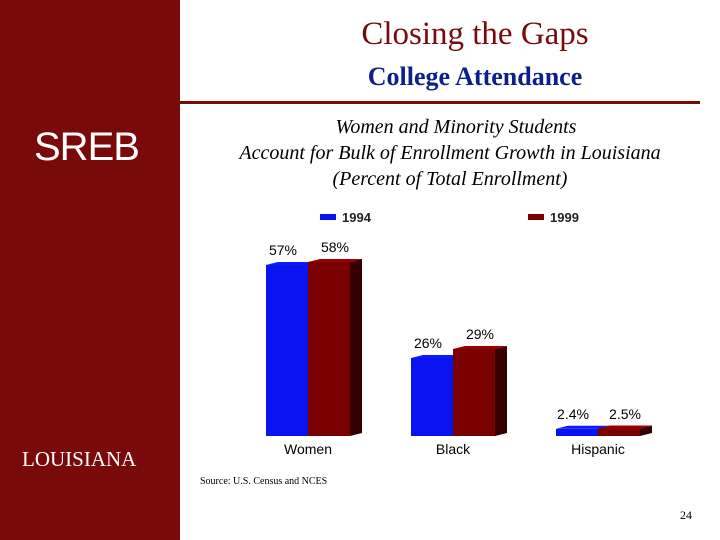  I want to click on data-label-hispanic-1994: 2.4%, so click(573, 414).